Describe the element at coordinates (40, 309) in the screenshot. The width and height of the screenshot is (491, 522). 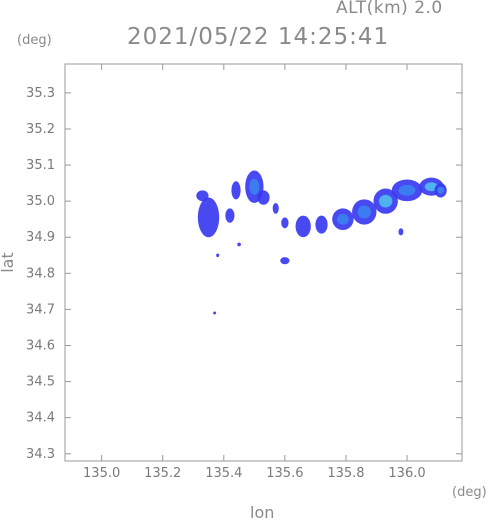
I see `y-tick-label: 34.7` at that location.